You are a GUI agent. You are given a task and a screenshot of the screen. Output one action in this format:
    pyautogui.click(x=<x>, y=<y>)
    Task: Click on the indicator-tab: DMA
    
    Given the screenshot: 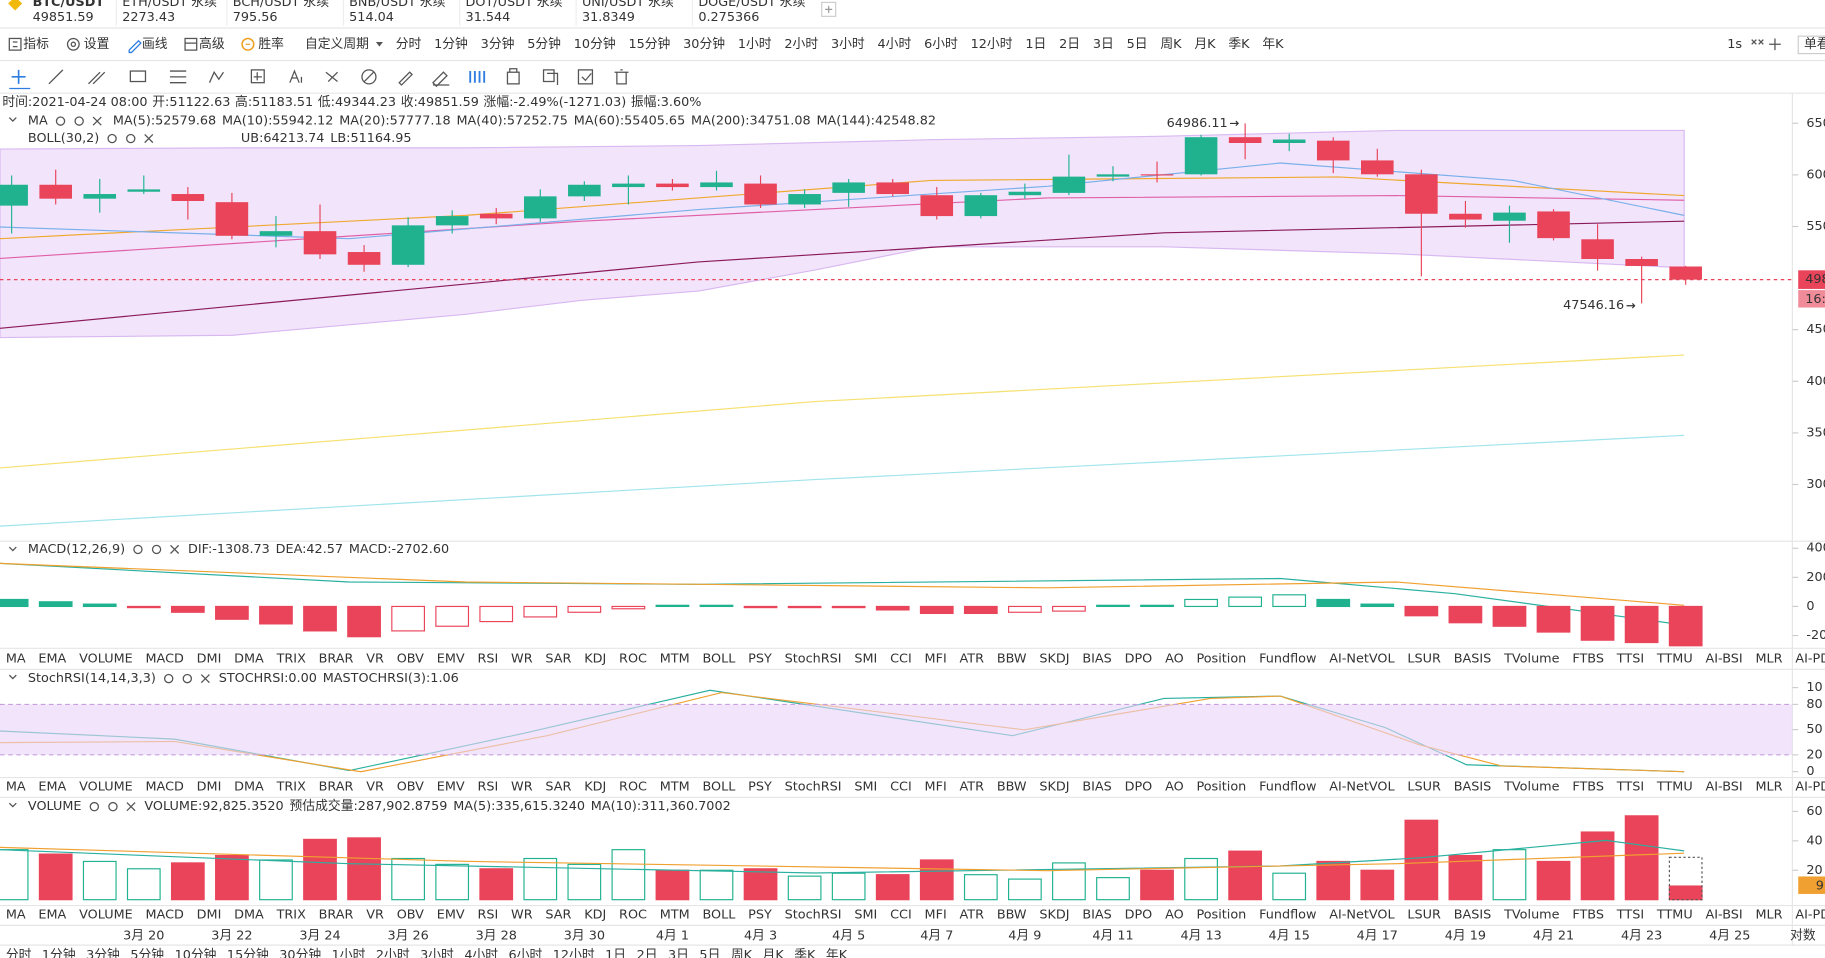 What is the action you would take?
    pyautogui.click(x=249, y=786)
    